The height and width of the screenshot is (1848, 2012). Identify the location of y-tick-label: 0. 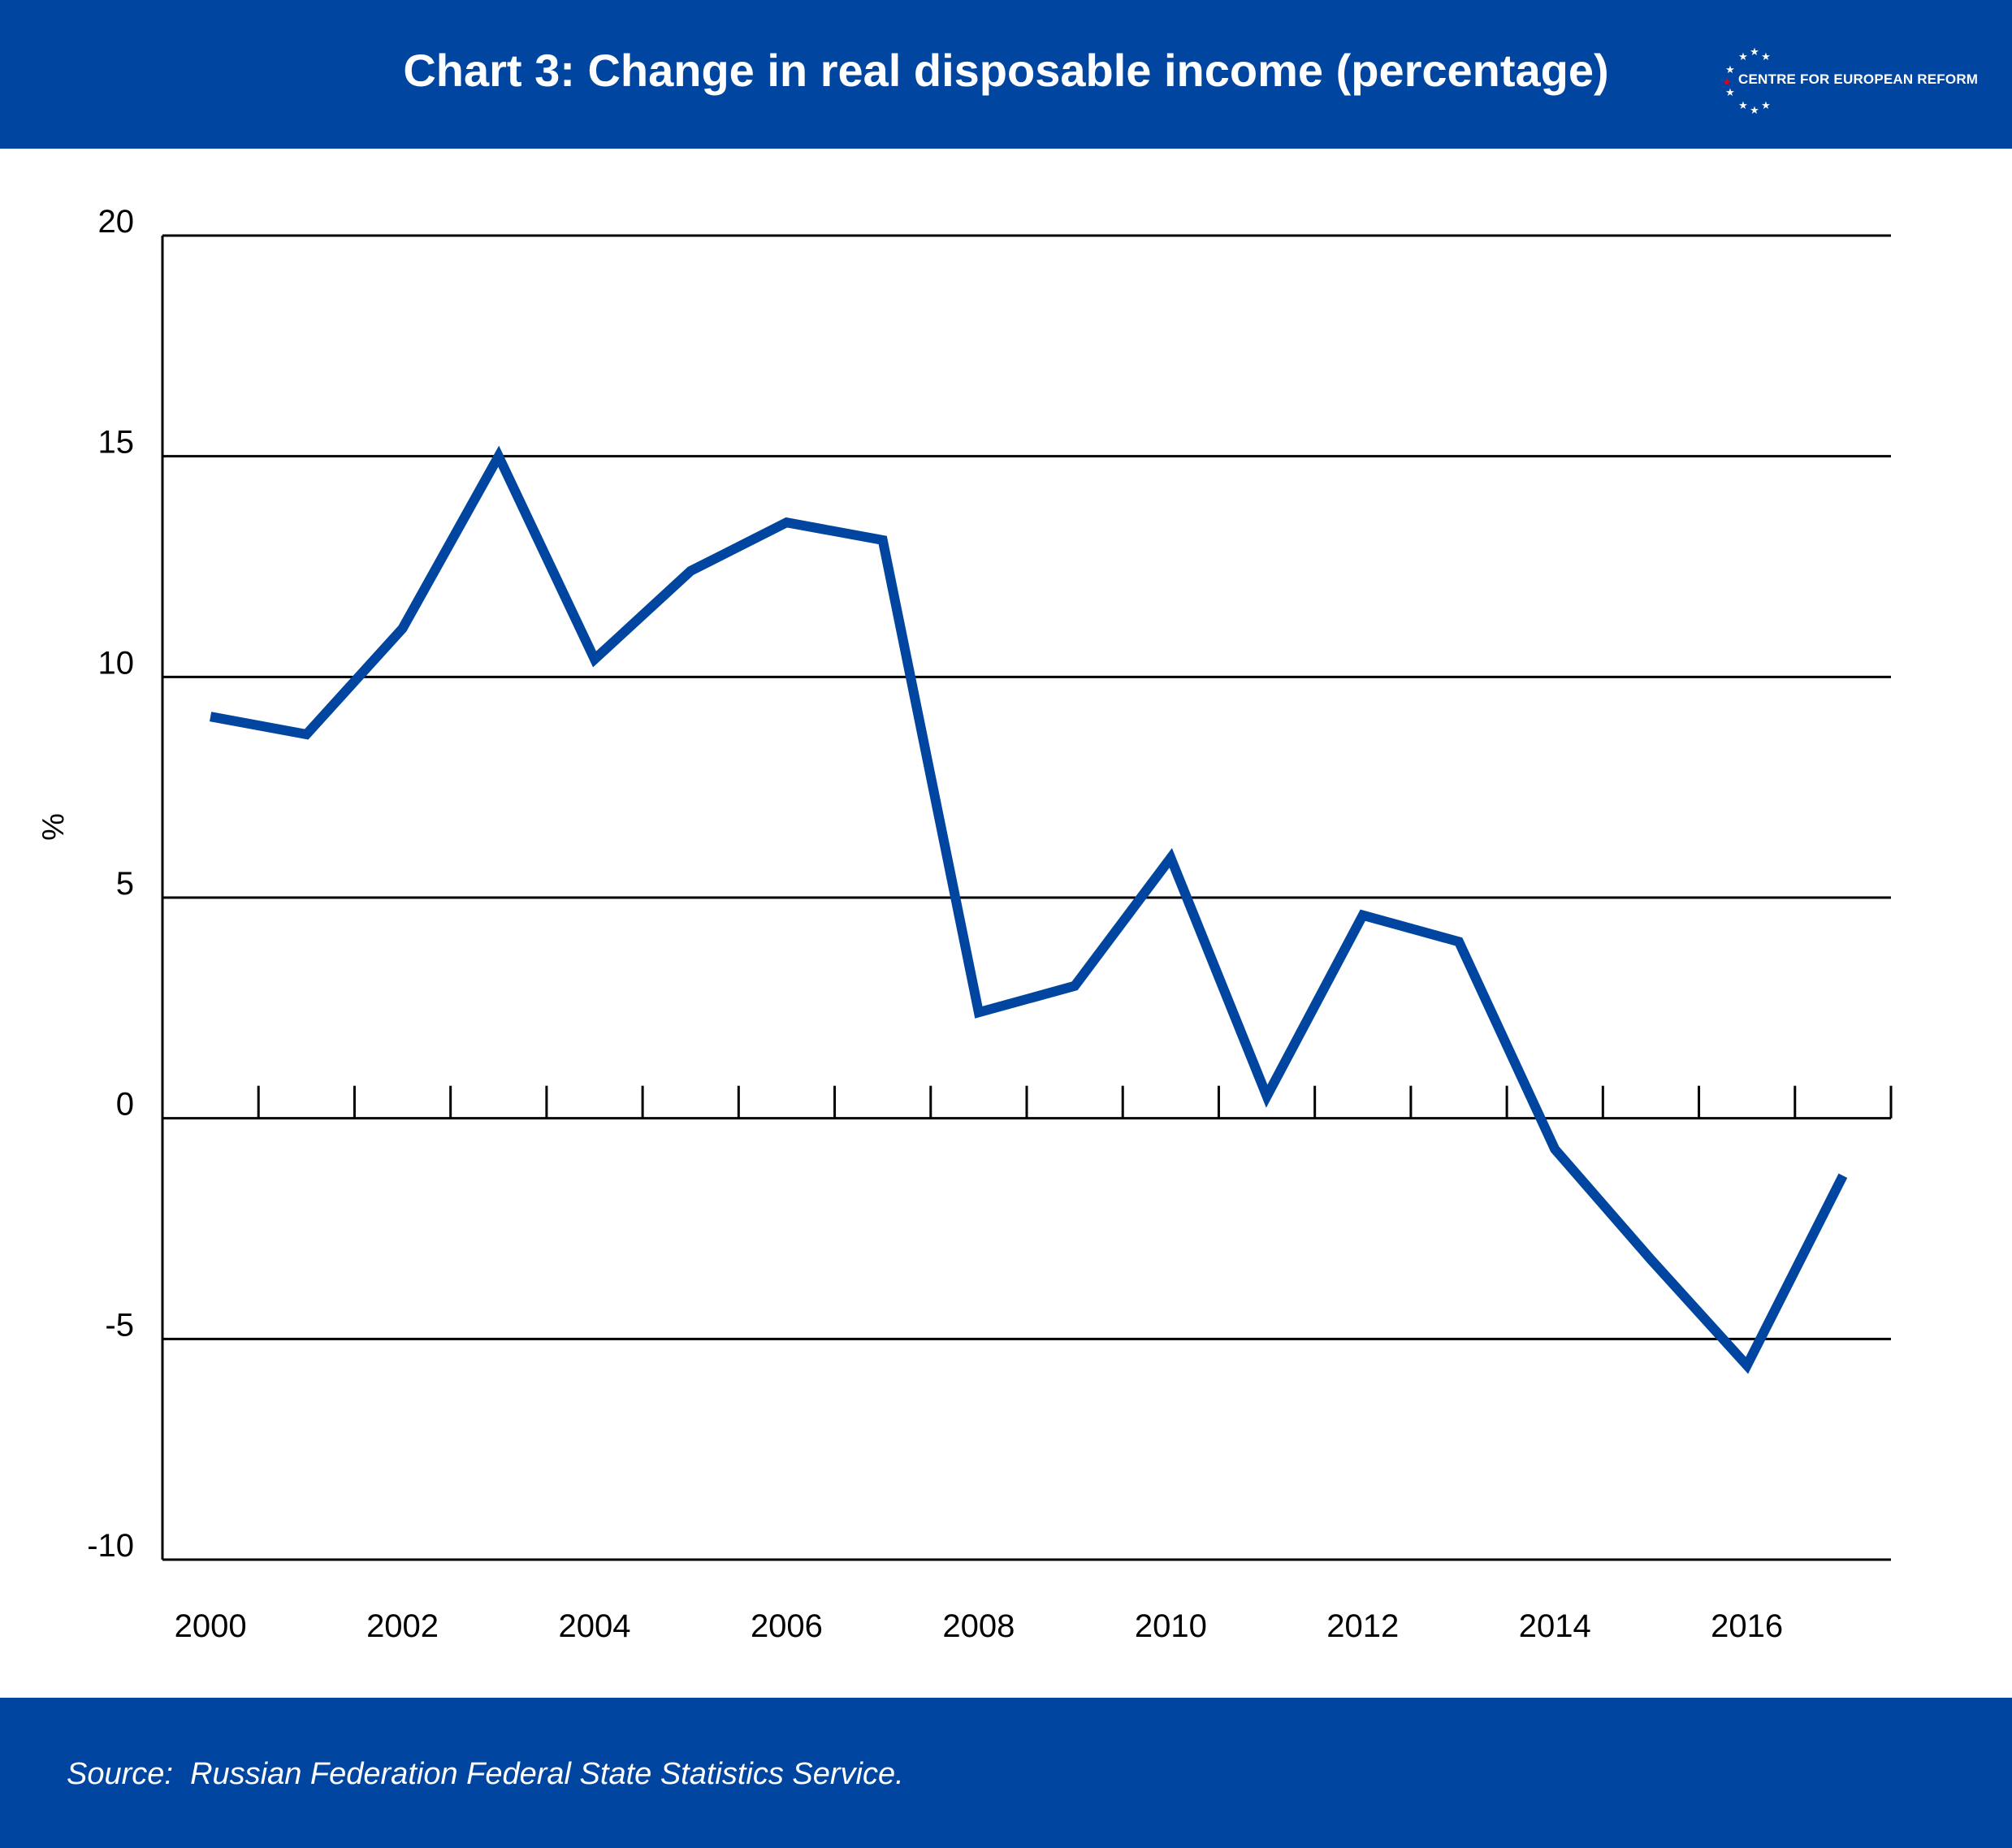
(125, 1105).